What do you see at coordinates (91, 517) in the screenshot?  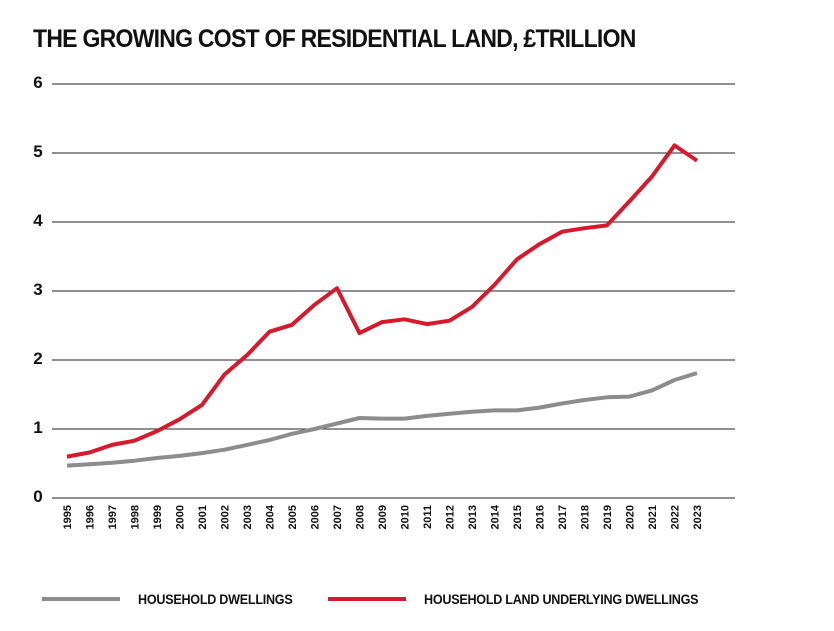 I see `x-tick-label: 1996` at bounding box center [91, 517].